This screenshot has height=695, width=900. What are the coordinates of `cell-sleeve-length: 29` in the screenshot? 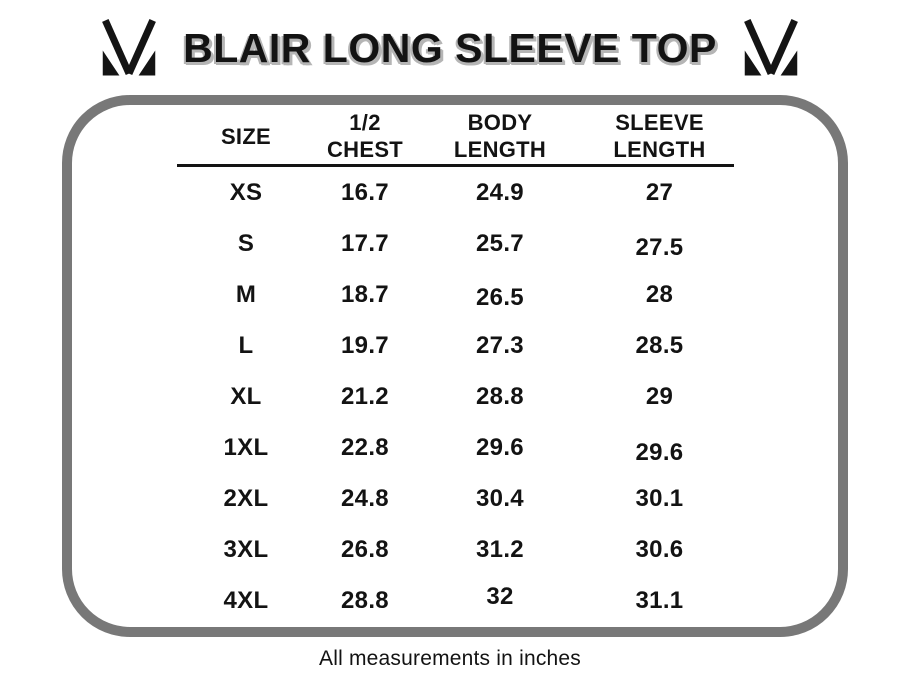 It's located at (659, 396).